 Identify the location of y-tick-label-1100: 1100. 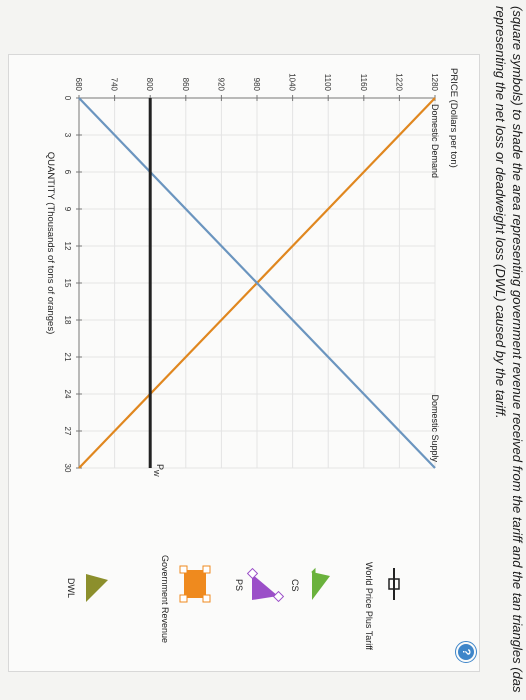
(327, 83).